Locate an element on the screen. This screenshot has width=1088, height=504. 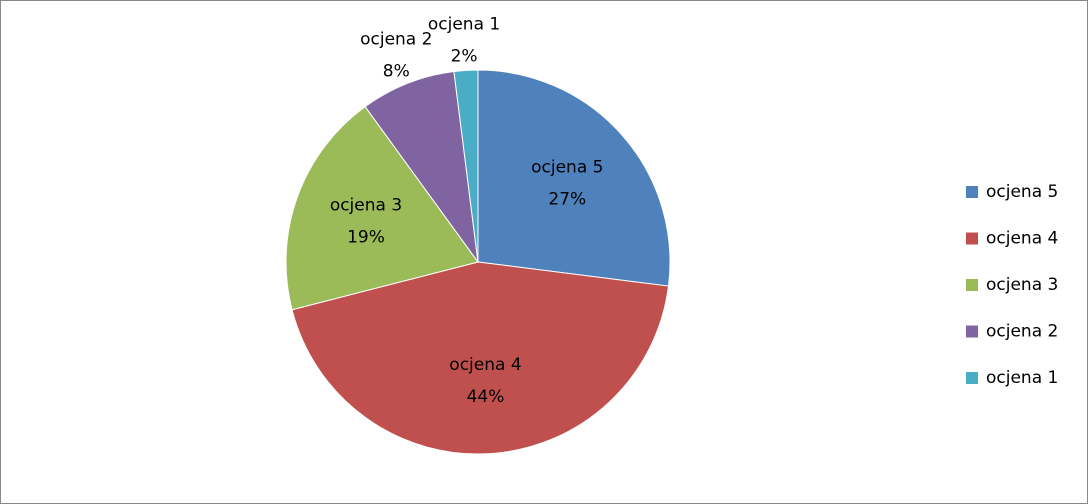
data-label-value: 27% is located at coordinates (567, 199).